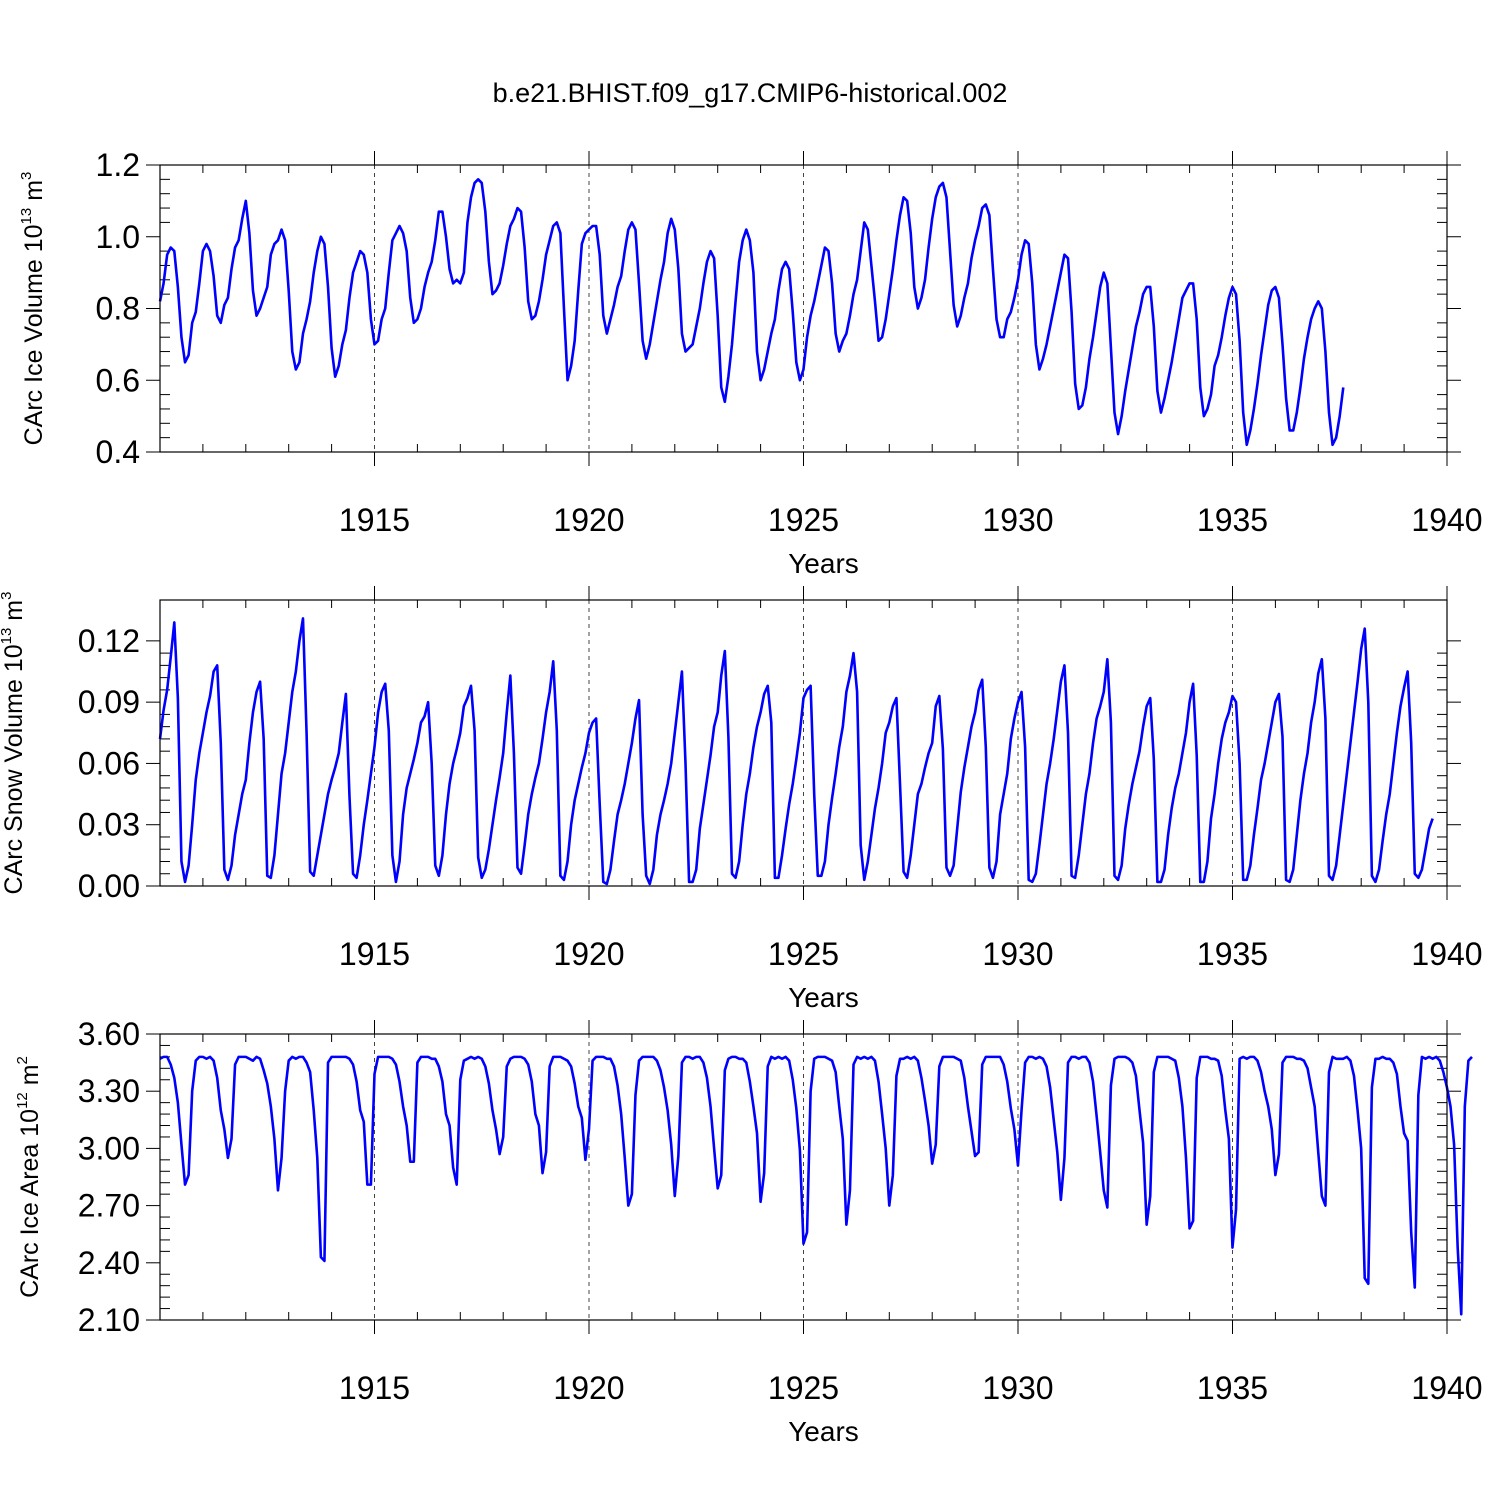  What do you see at coordinates (109, 886) in the screenshot?
I see `y-tick-label: 0.00` at bounding box center [109, 886].